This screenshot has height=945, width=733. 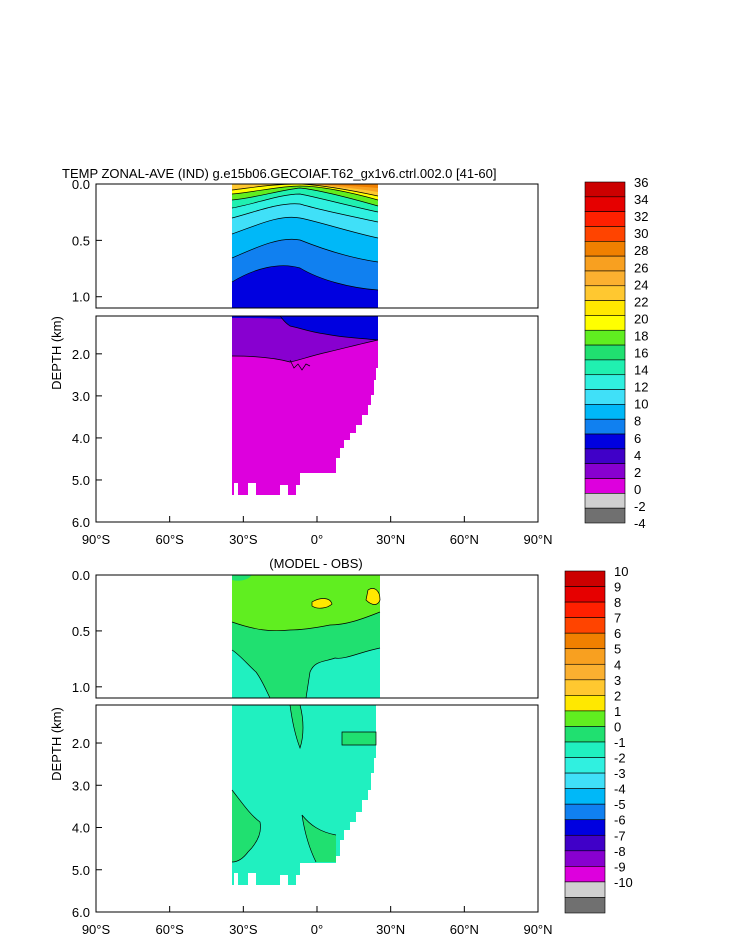 I want to click on panel-1-upper-field, so click(x=305, y=245).